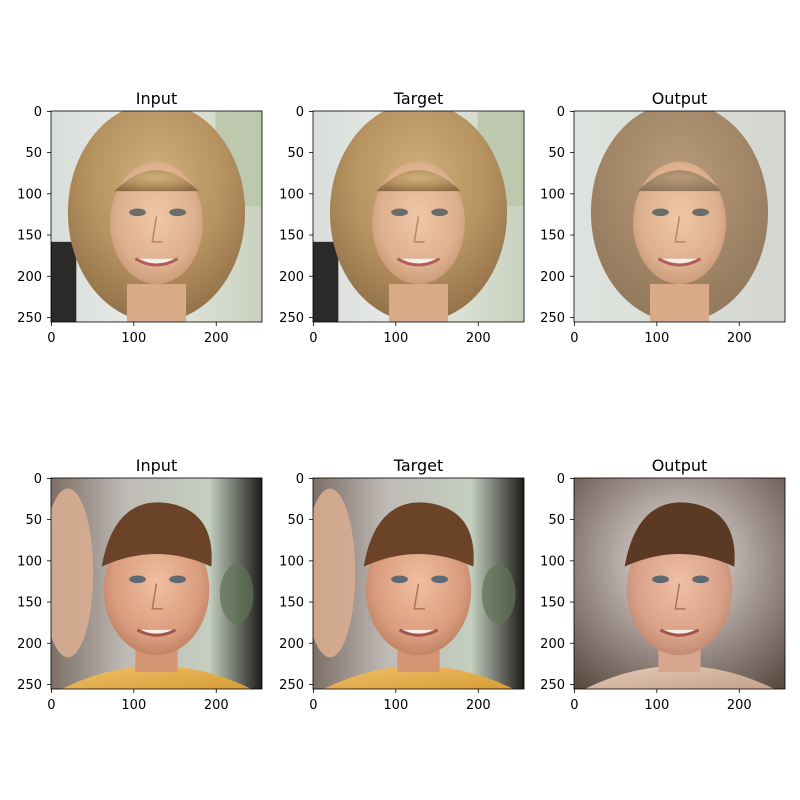 Image resolution: width=800 pixels, height=800 pixels. I want to click on background-person, so click(72, 573).